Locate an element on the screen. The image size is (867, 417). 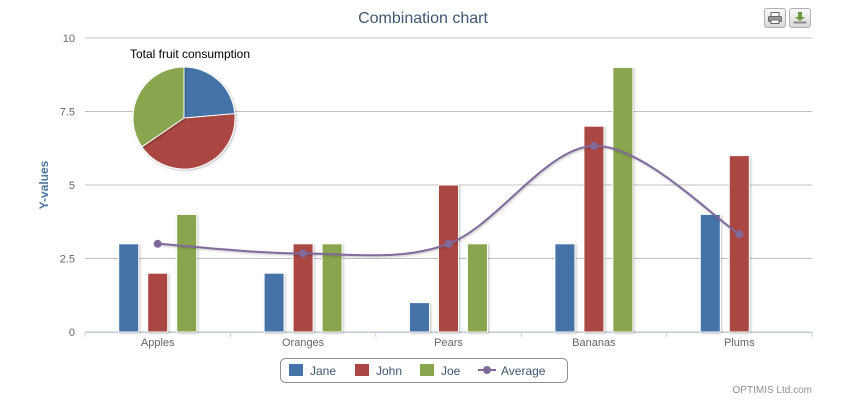
y-tick-label: 0 is located at coordinates (72, 333).